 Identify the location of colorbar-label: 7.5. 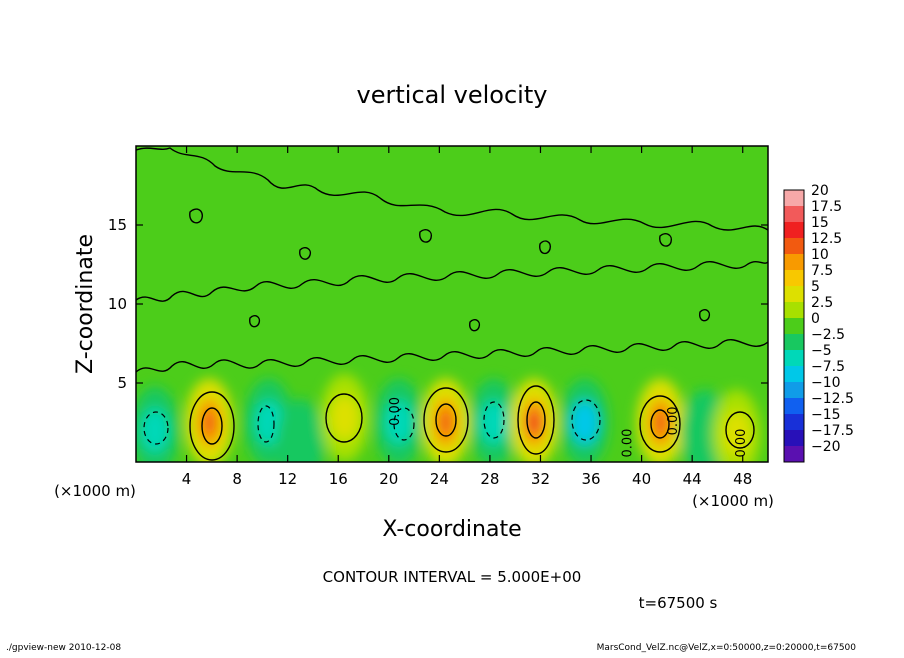
(822, 271).